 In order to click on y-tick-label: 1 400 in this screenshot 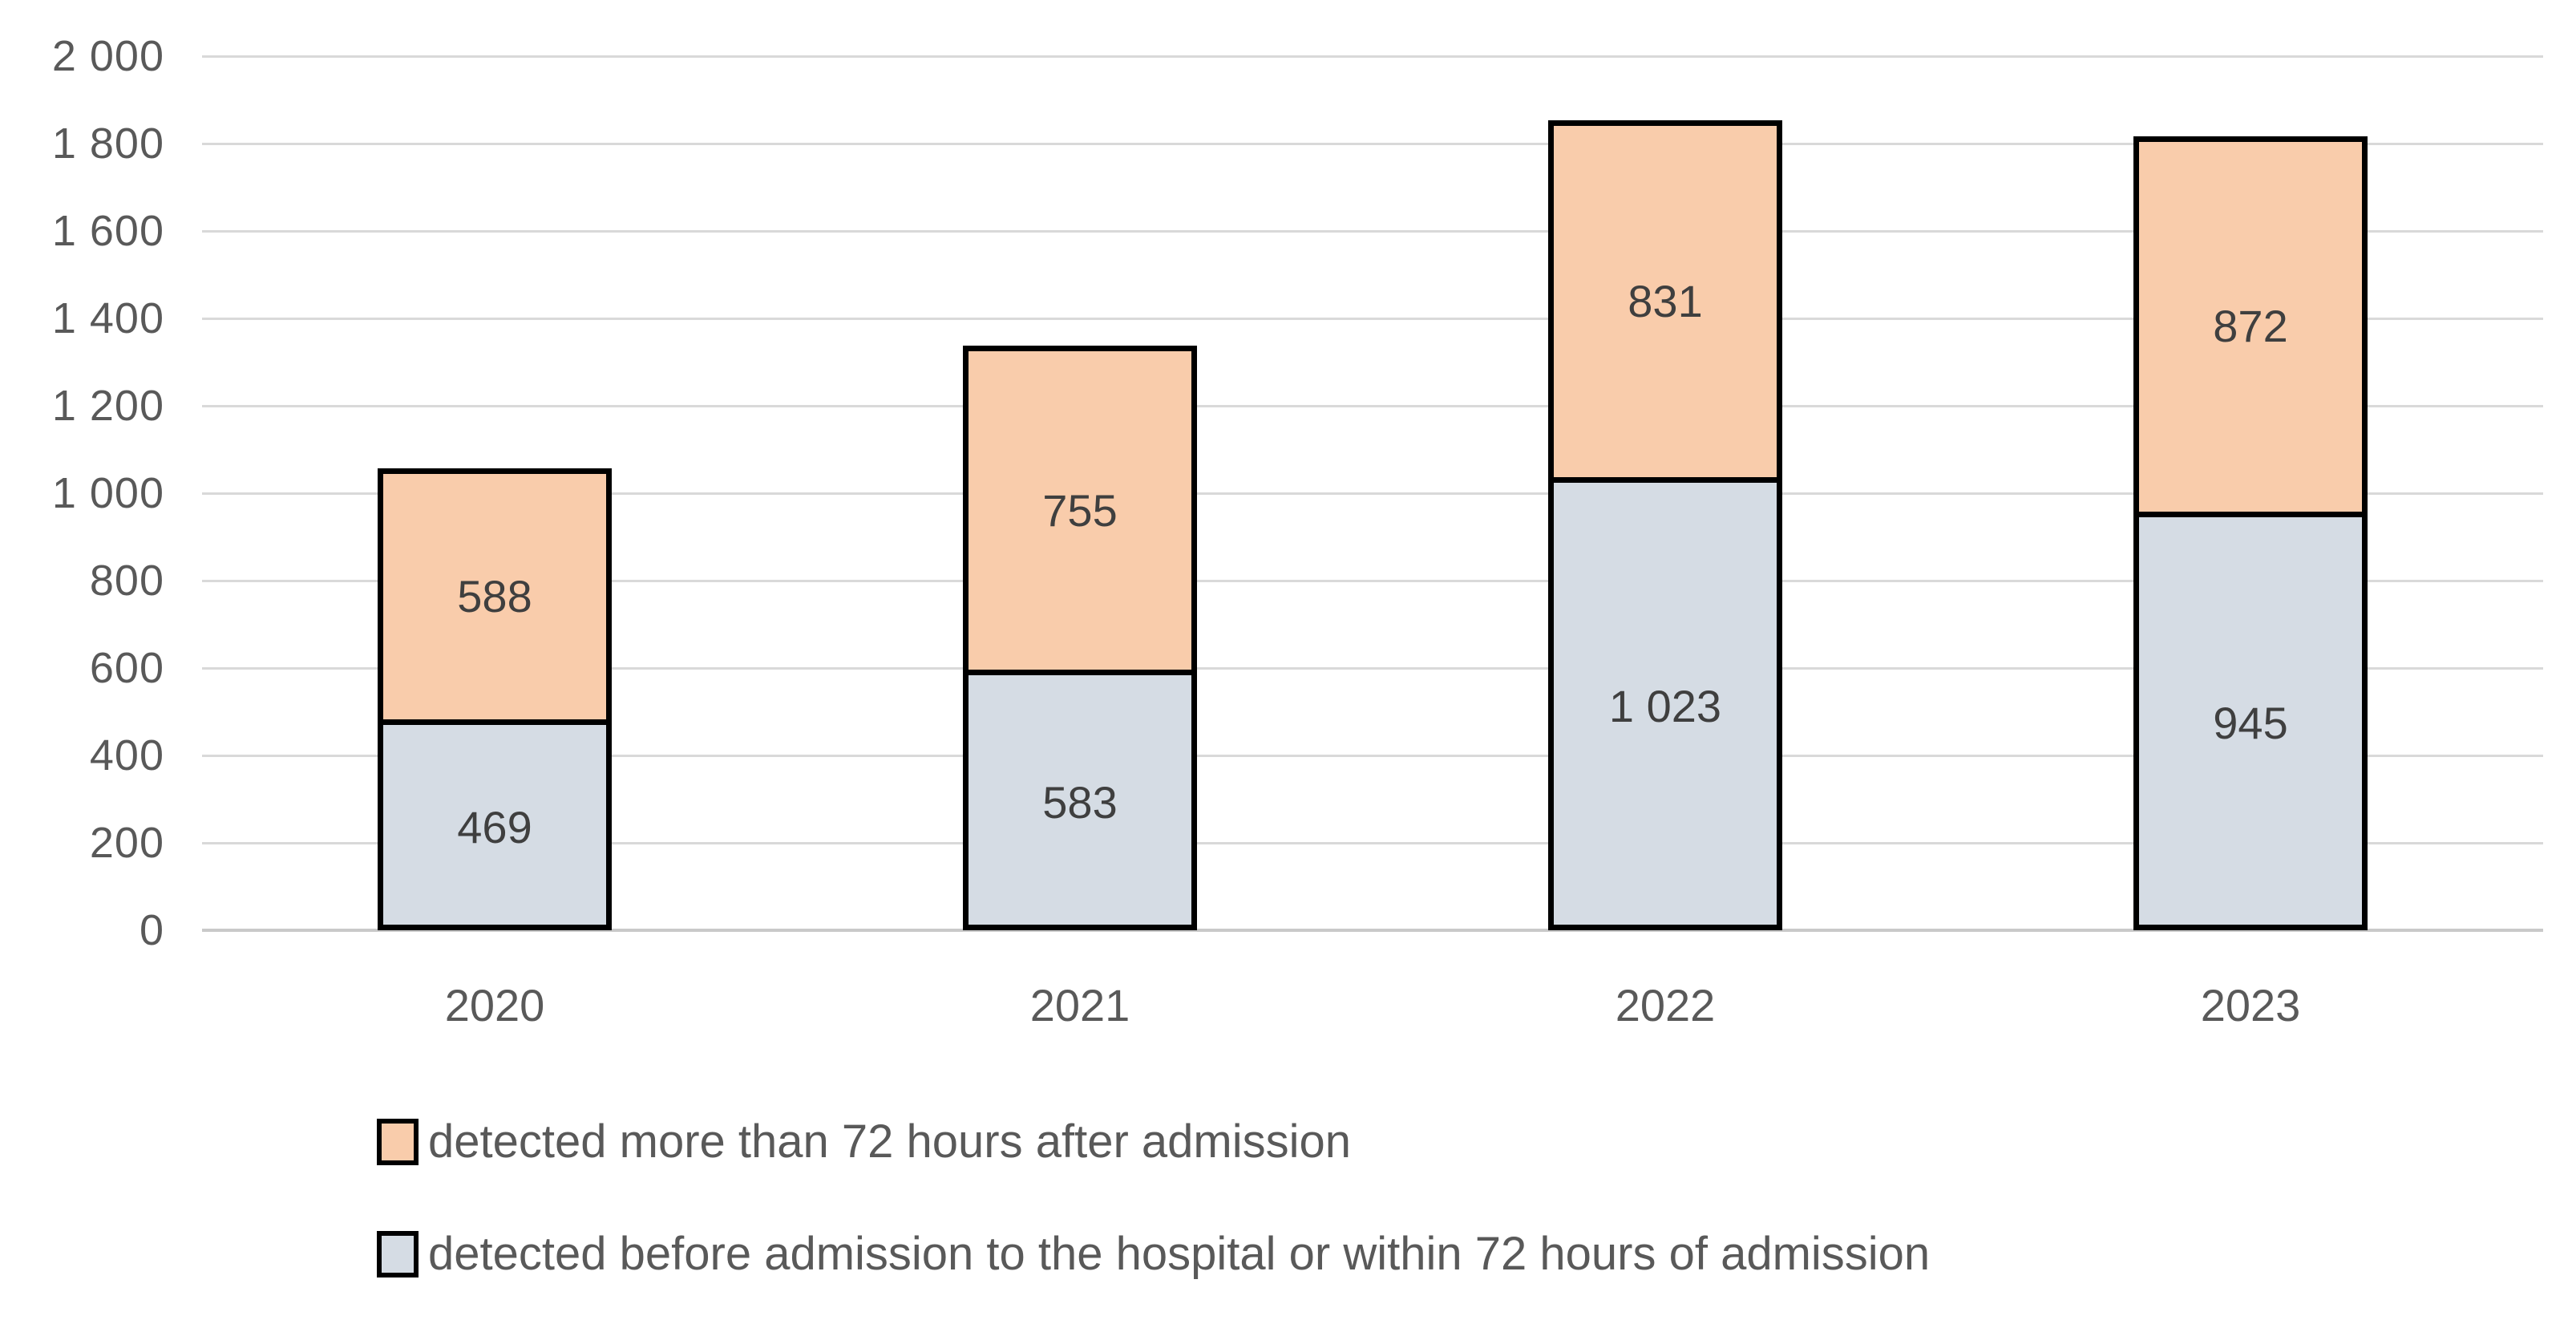, I will do `click(107, 318)`.